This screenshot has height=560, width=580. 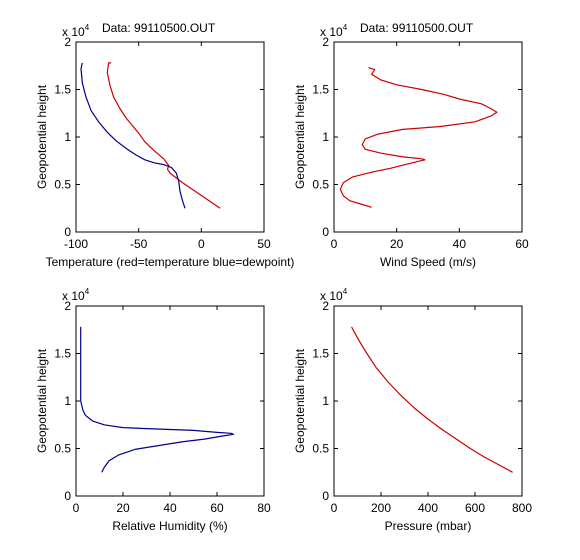 I want to click on x-axis-label: Relative Humidity (%), so click(x=169, y=526).